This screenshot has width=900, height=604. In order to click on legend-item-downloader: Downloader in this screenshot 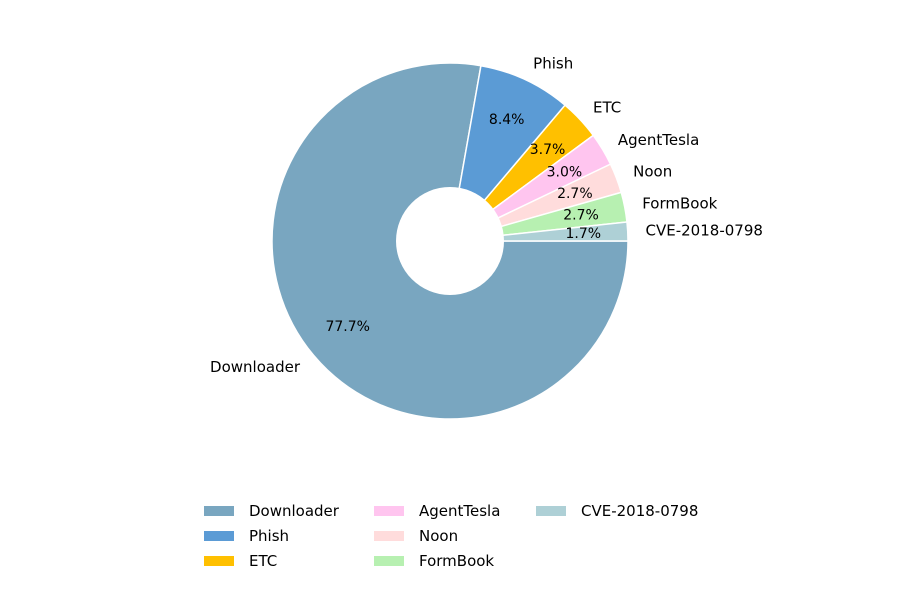, I will do `click(272, 511)`.